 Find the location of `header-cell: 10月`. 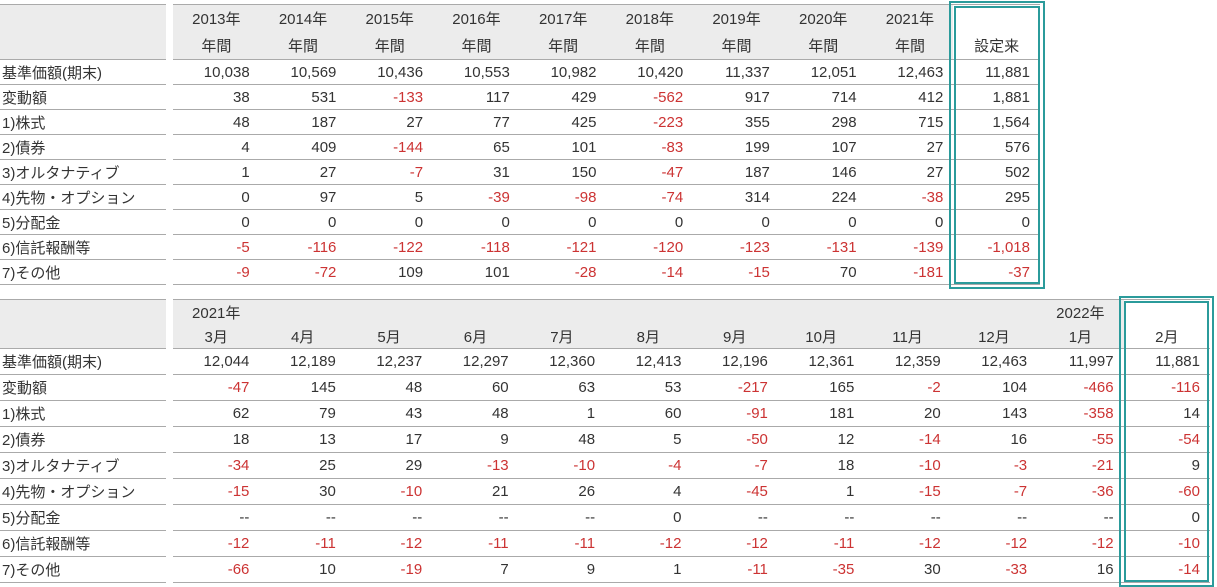

header-cell: 10月 is located at coordinates (821, 324).